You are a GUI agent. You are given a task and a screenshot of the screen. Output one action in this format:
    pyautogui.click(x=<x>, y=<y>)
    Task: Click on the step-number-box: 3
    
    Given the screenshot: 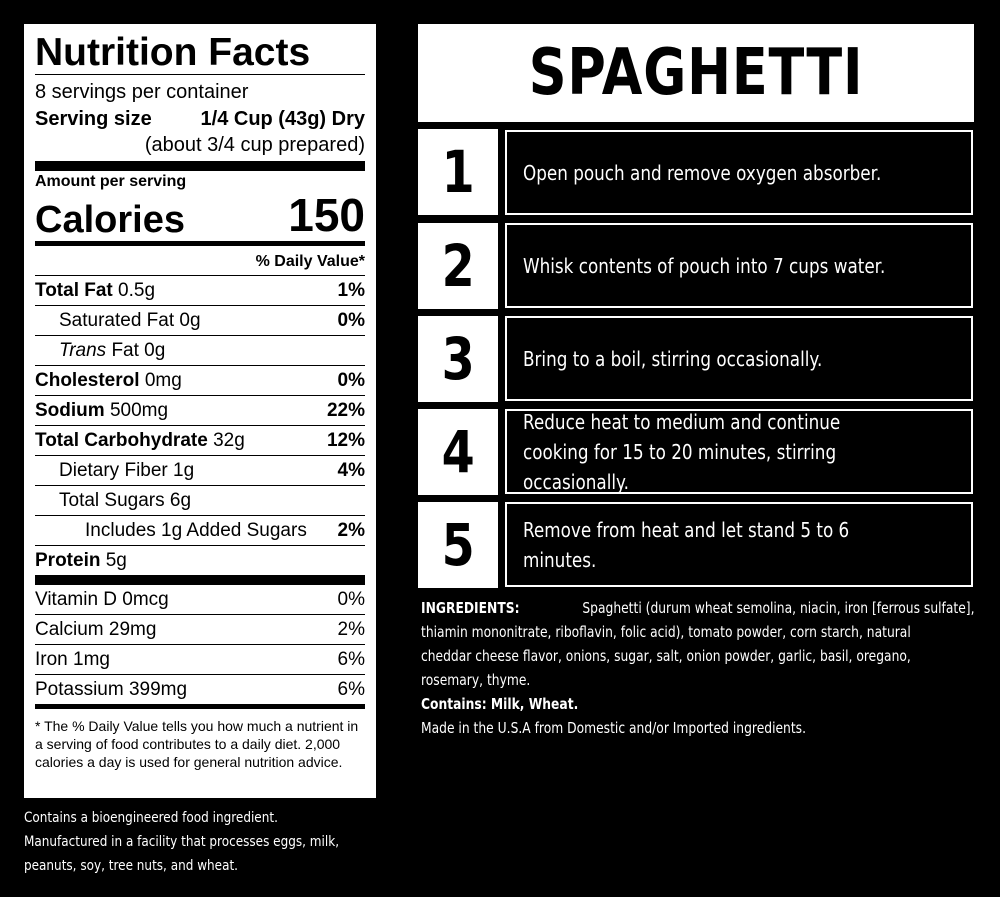 What is the action you would take?
    pyautogui.click(x=458, y=359)
    